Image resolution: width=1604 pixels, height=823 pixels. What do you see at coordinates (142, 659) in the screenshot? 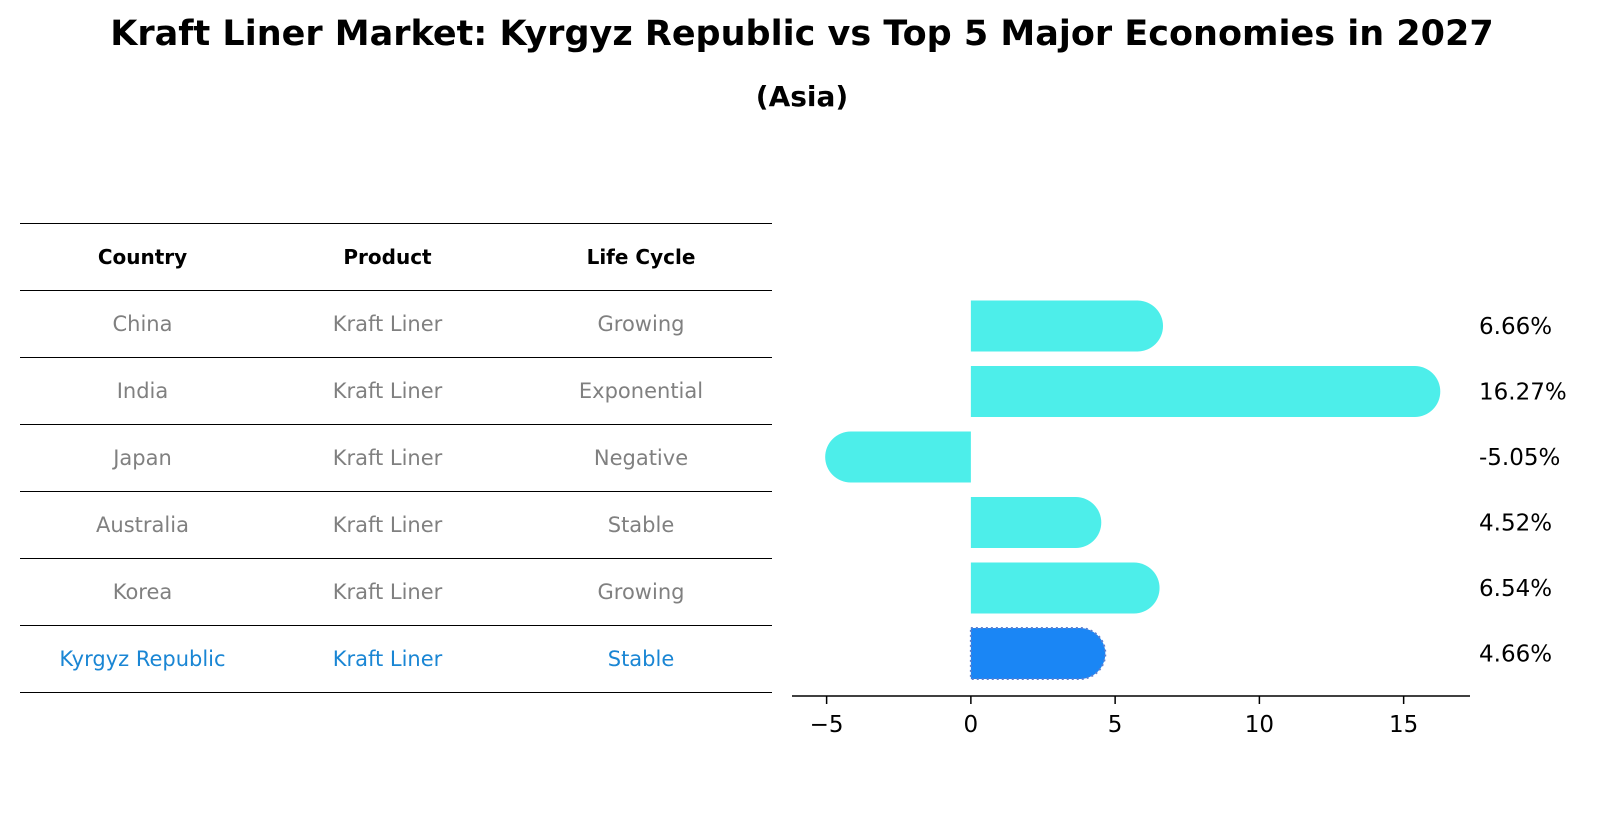
I see `cell-country: Kyrgyz Republic` at bounding box center [142, 659].